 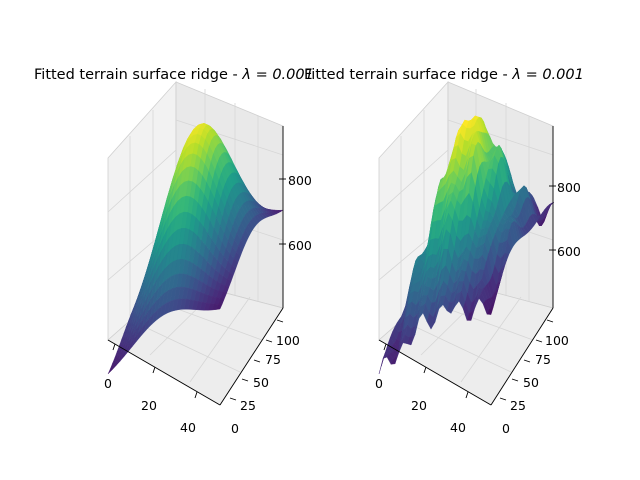 What do you see at coordinates (155, 371) in the screenshot?
I see `x-ticks-left` at bounding box center [155, 371].